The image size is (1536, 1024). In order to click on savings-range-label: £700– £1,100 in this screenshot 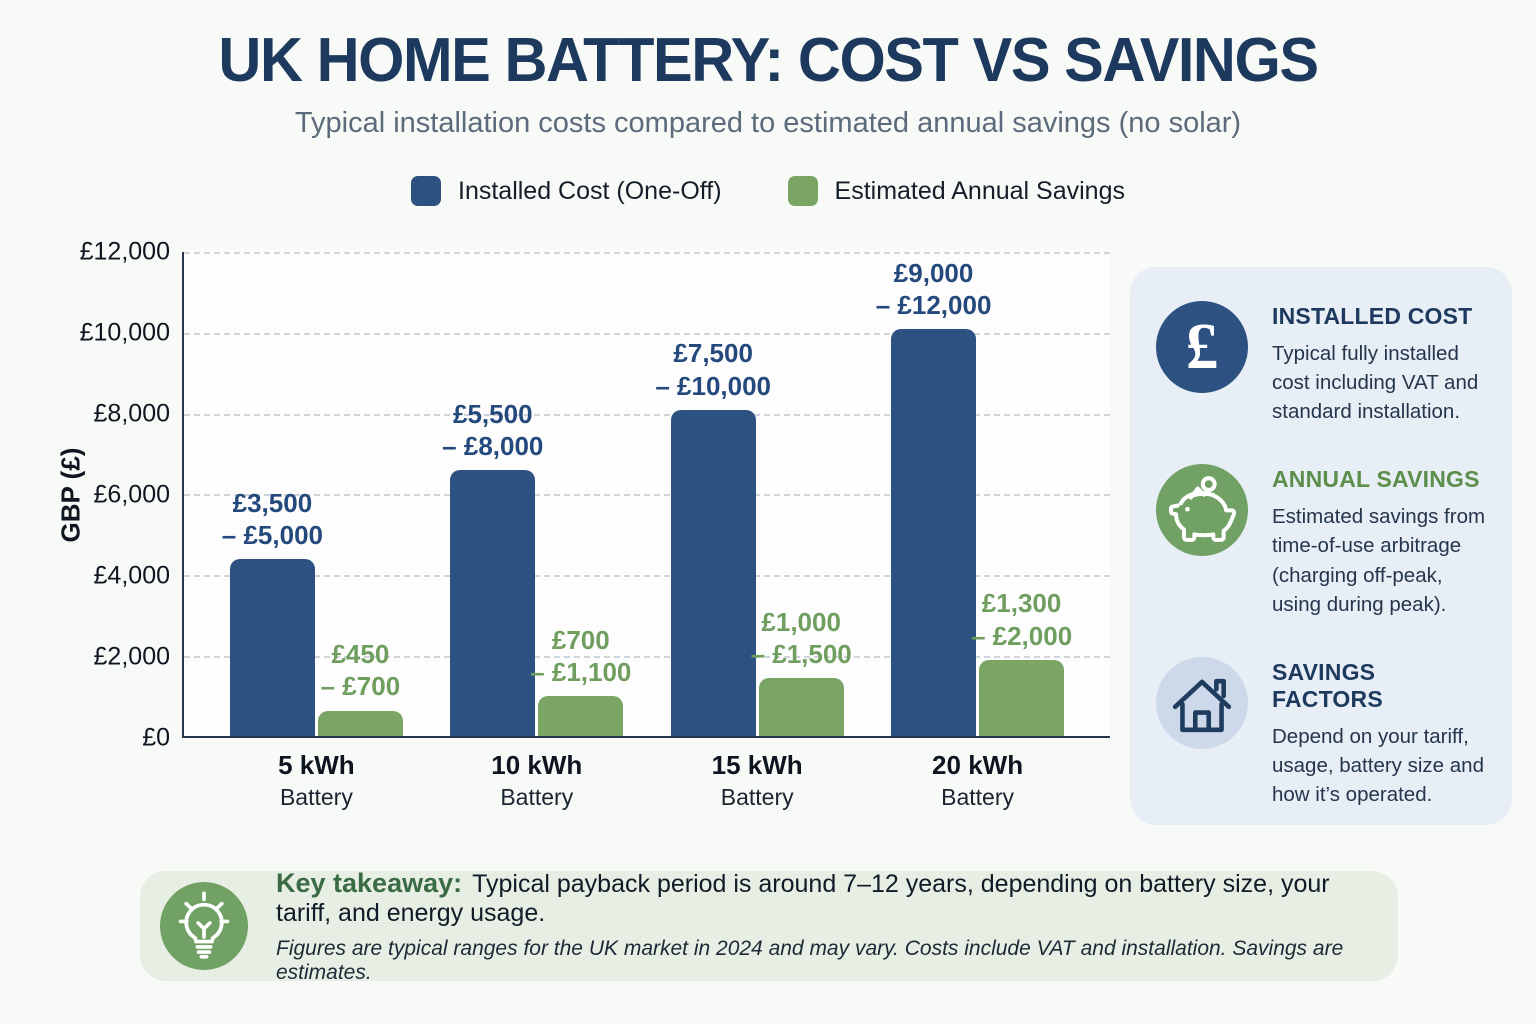, I will do `click(581, 655)`.